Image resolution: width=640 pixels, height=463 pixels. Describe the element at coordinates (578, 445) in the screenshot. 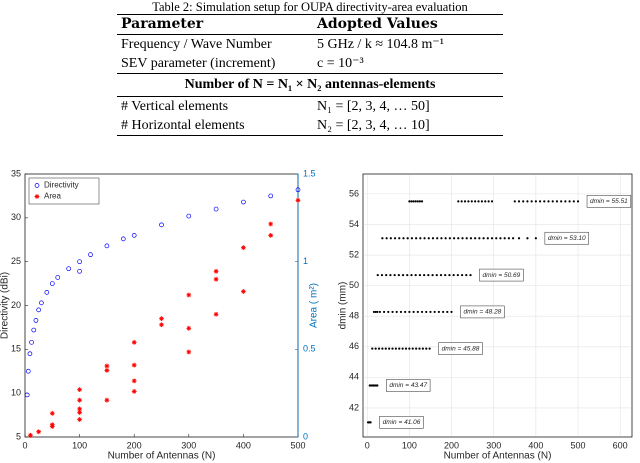

I see `x-tick-label: 500` at that location.